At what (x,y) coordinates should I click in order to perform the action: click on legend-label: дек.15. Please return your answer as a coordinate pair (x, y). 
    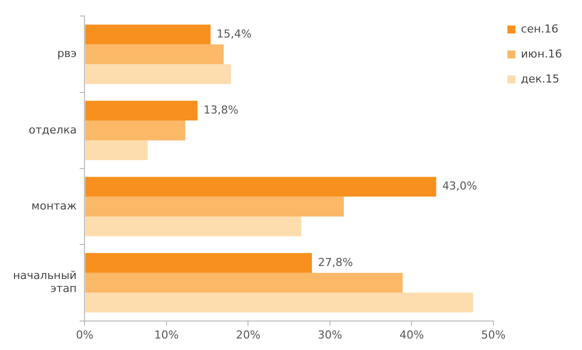
    Looking at the image, I should click on (540, 79).